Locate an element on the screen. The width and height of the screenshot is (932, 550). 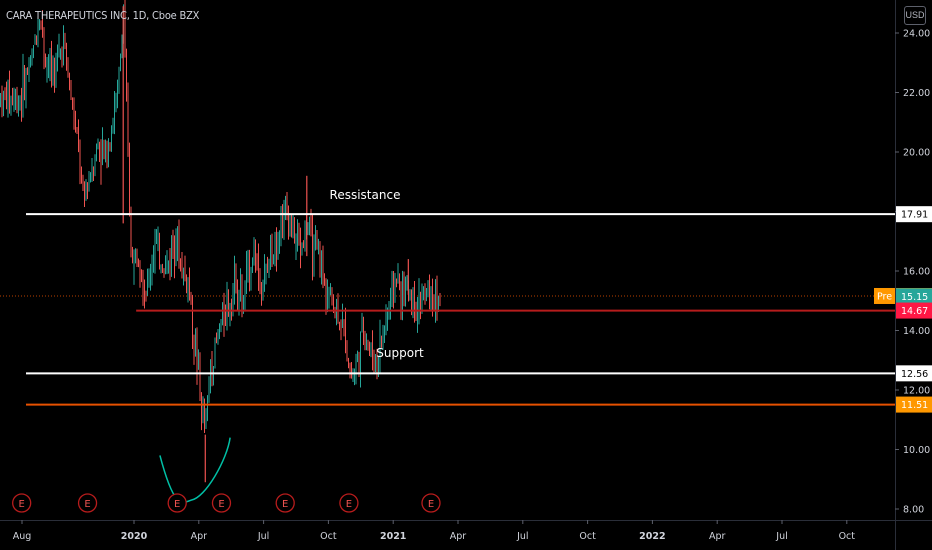
price-label-text: 15.15 is located at coordinates (914, 297).